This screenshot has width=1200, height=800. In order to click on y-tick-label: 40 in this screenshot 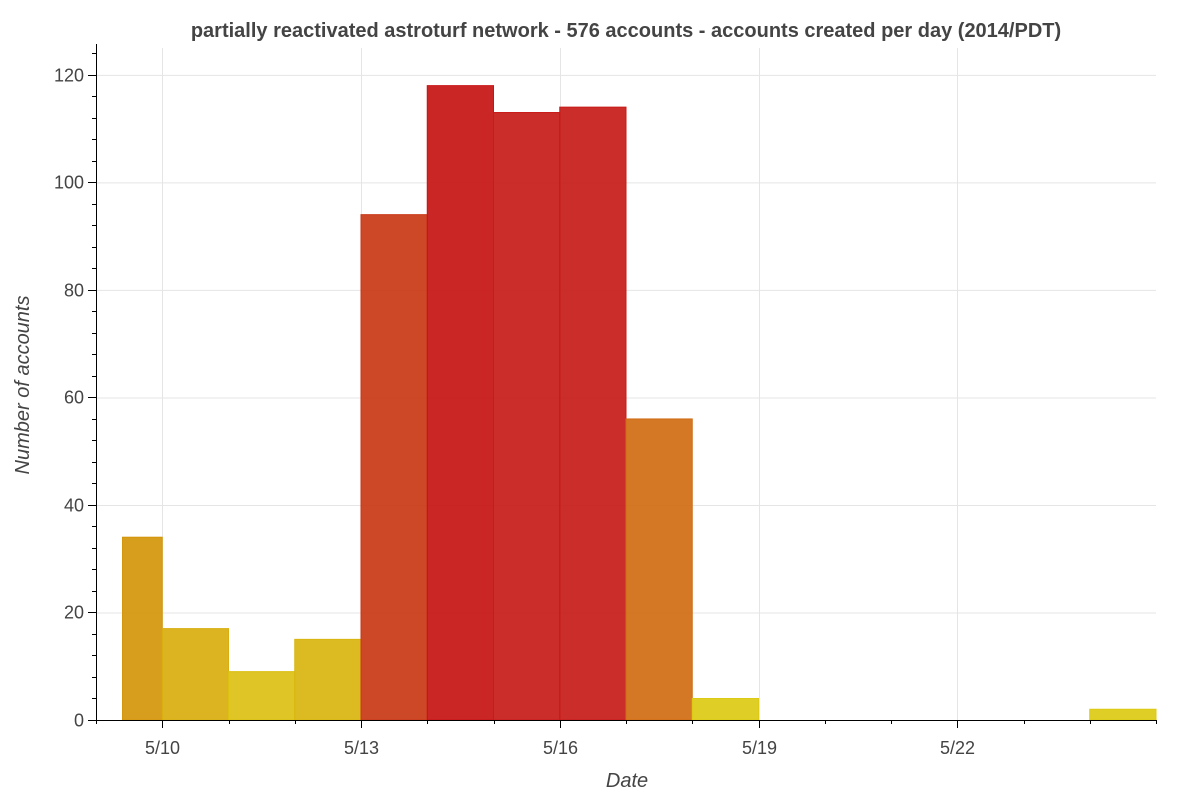, I will do `click(74, 506)`.